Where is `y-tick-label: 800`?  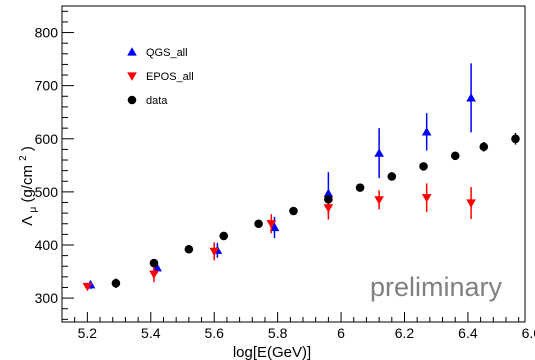
y-tick-label: 800 is located at coordinates (47, 33).